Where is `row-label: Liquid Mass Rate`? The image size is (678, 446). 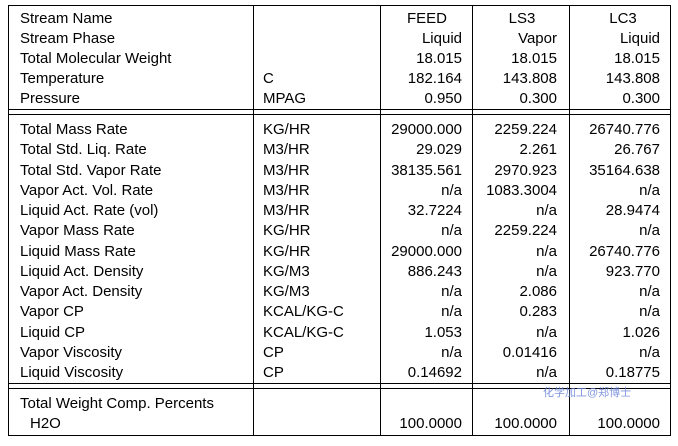
row-label: Liquid Mass Rate is located at coordinates (78, 251).